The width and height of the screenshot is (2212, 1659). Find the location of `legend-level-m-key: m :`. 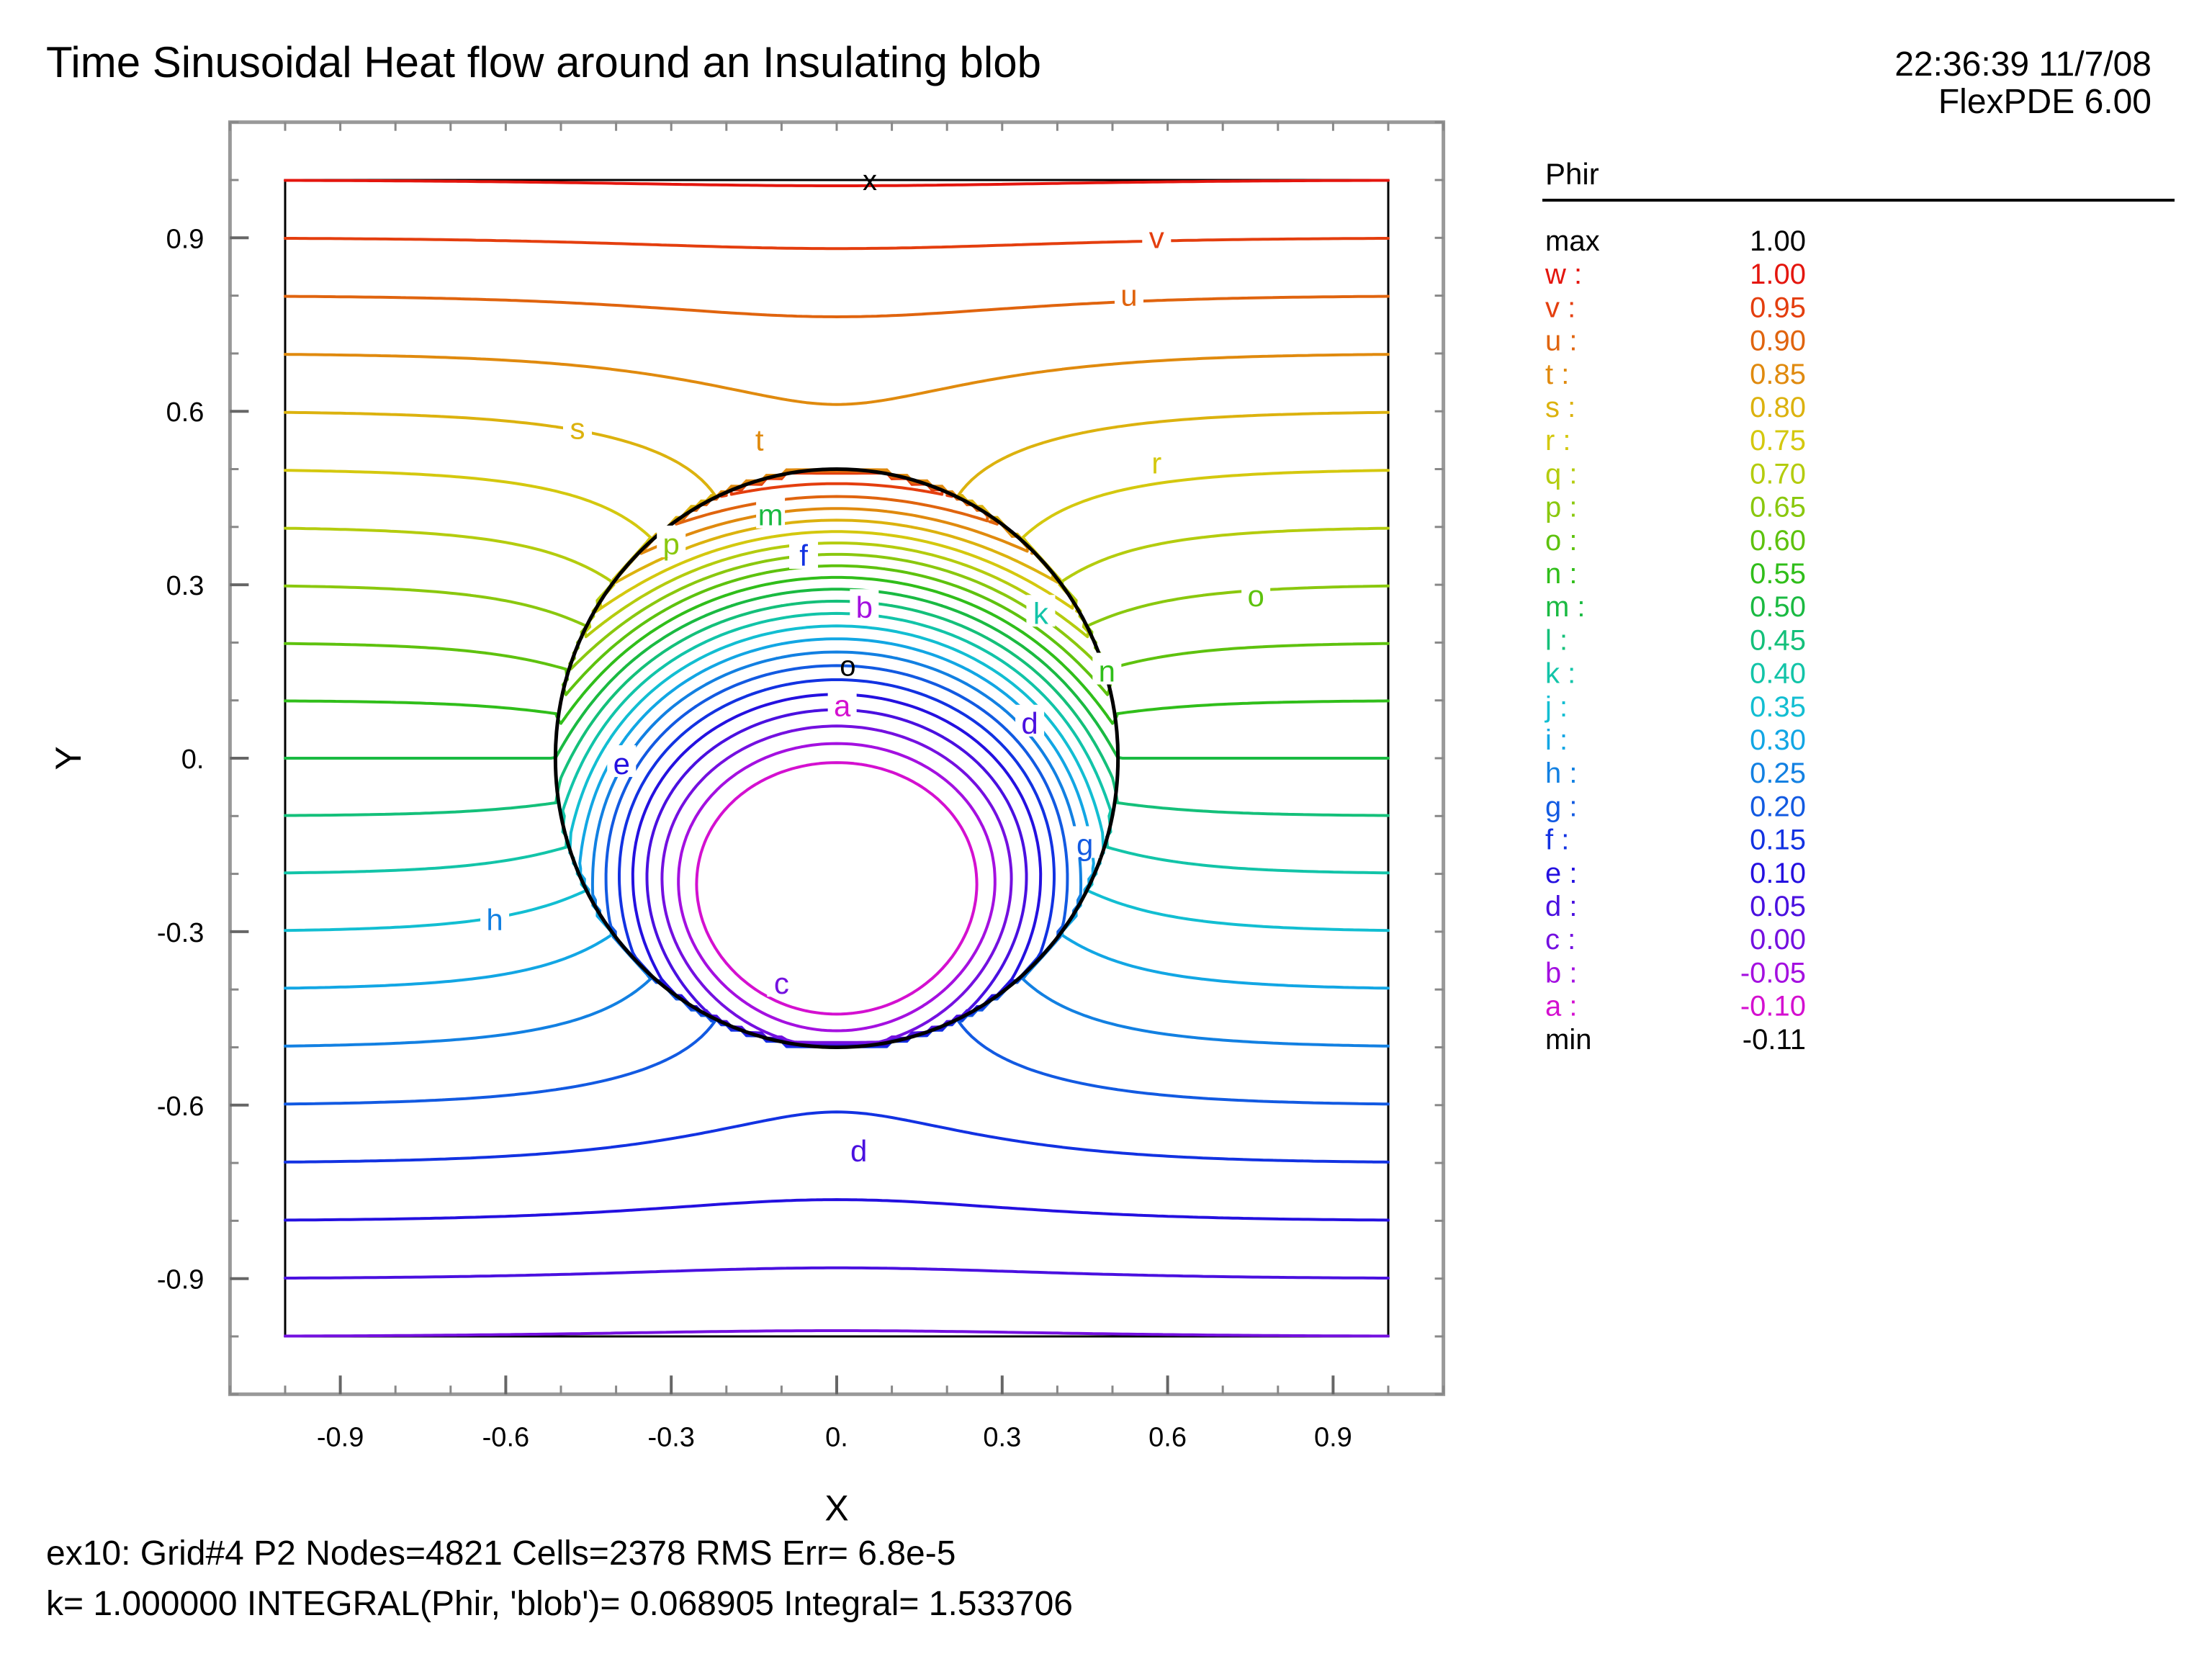

legend-level-m-key: m : is located at coordinates (1566, 607).